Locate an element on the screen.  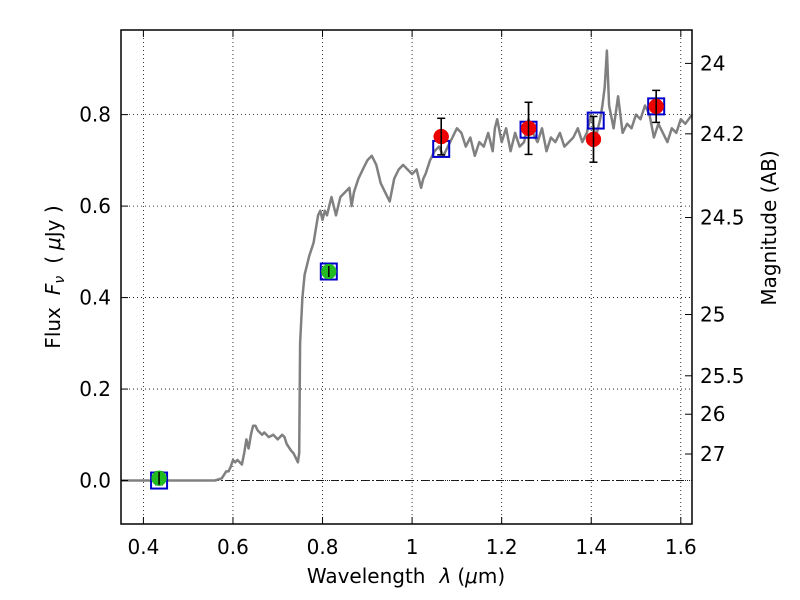
y-tick-label: 0.0 is located at coordinates (95, 481).